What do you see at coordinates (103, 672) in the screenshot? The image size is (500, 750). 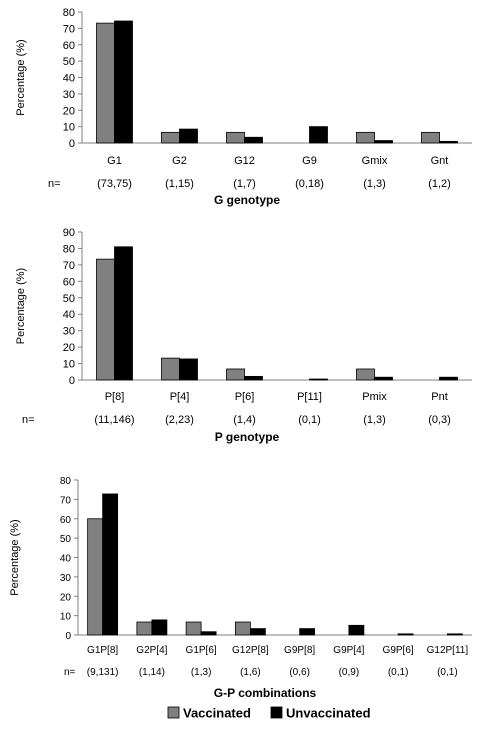 I see `n-label: (9,131)` at bounding box center [103, 672].